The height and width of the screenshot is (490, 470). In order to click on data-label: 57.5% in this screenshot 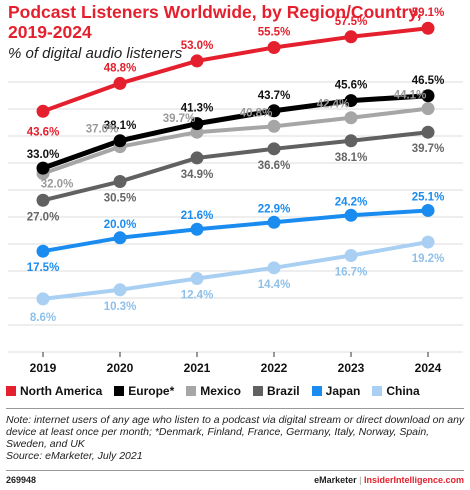, I will do `click(351, 22)`.